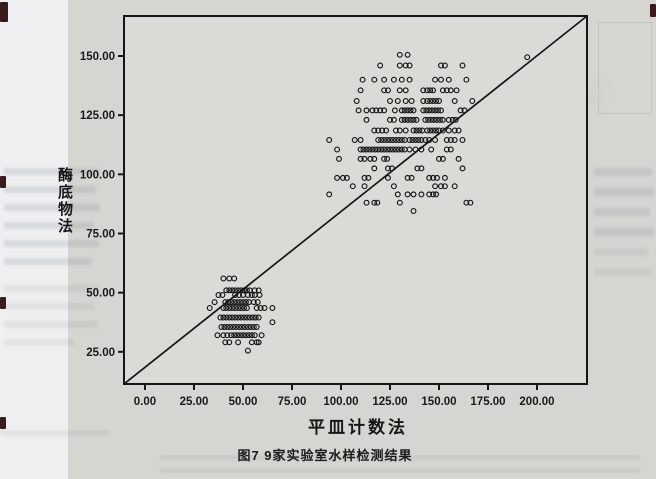 The width and height of the screenshot is (656, 479). I want to click on x-tick-label: 200.00, so click(536, 402).